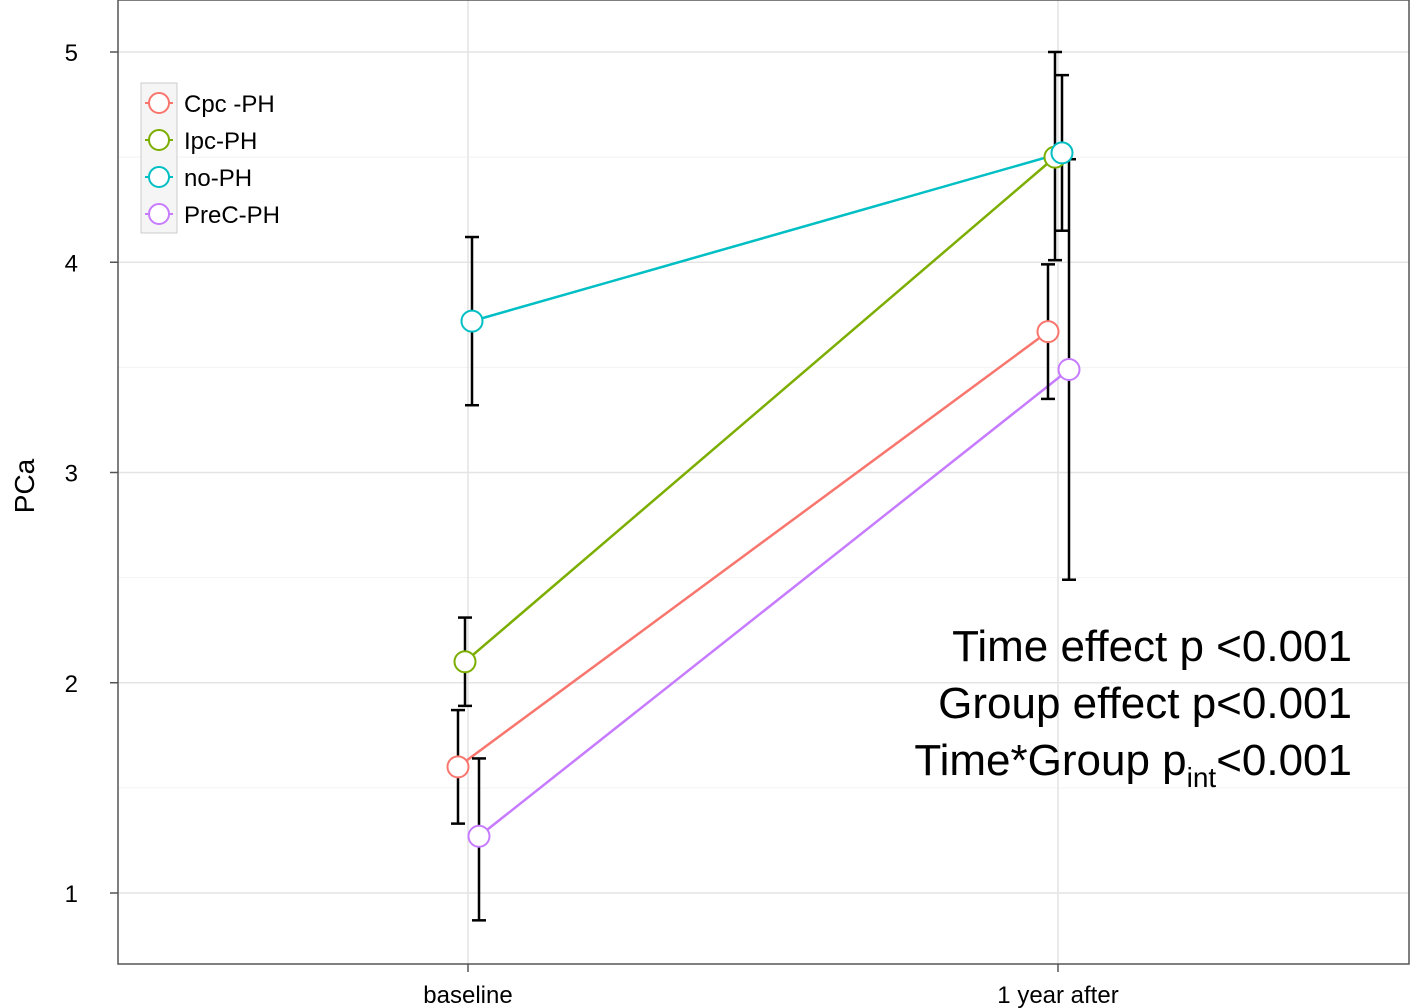  I want to click on annotation-interaction: Time*Group pint<0.001, so click(1133, 764).